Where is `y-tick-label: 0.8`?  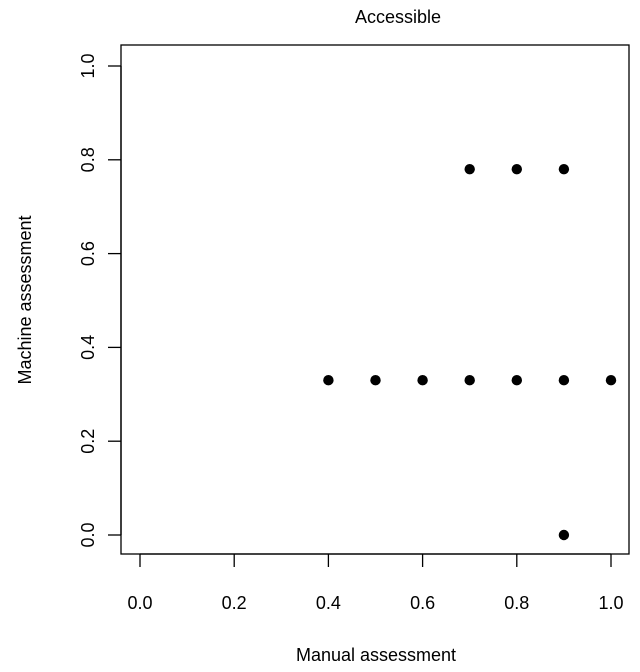
y-tick-label: 0.8 is located at coordinates (88, 159).